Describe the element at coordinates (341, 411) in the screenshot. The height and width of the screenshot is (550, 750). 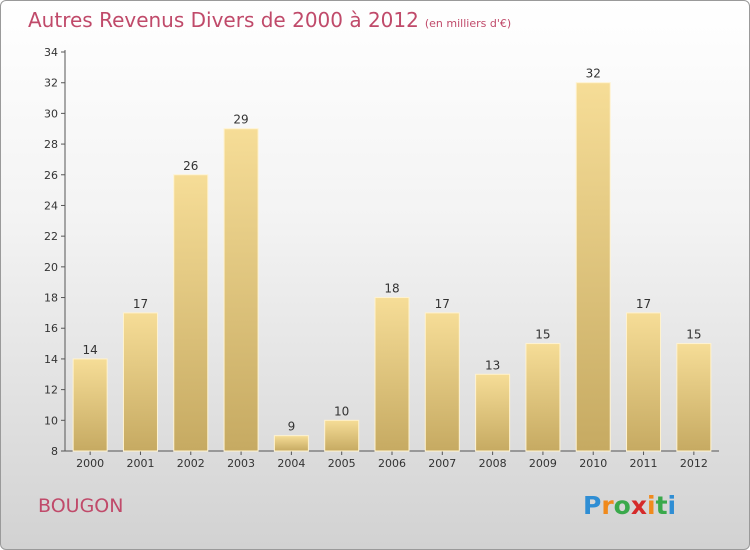
I see `bar-value-label: 10` at that location.